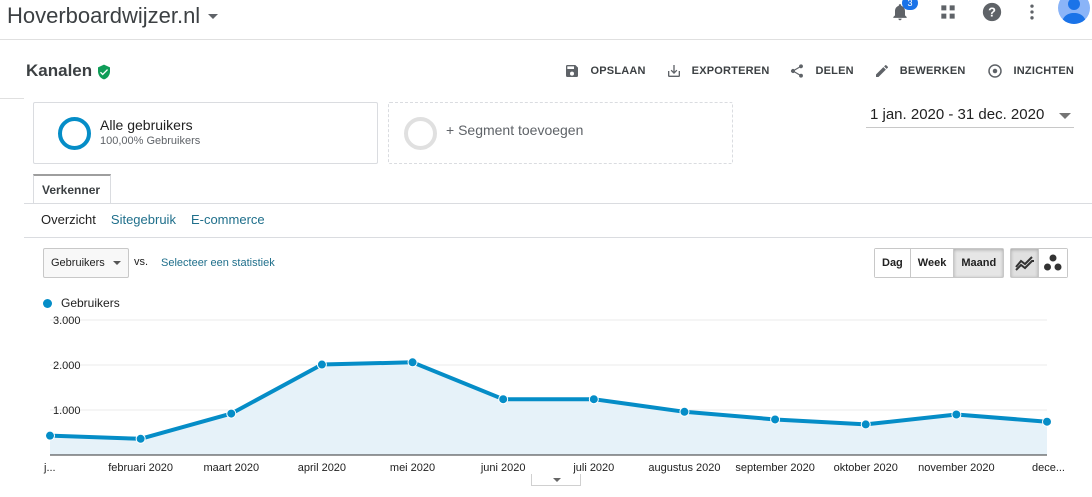  I want to click on x-tick-label: september 2020, so click(775, 468).